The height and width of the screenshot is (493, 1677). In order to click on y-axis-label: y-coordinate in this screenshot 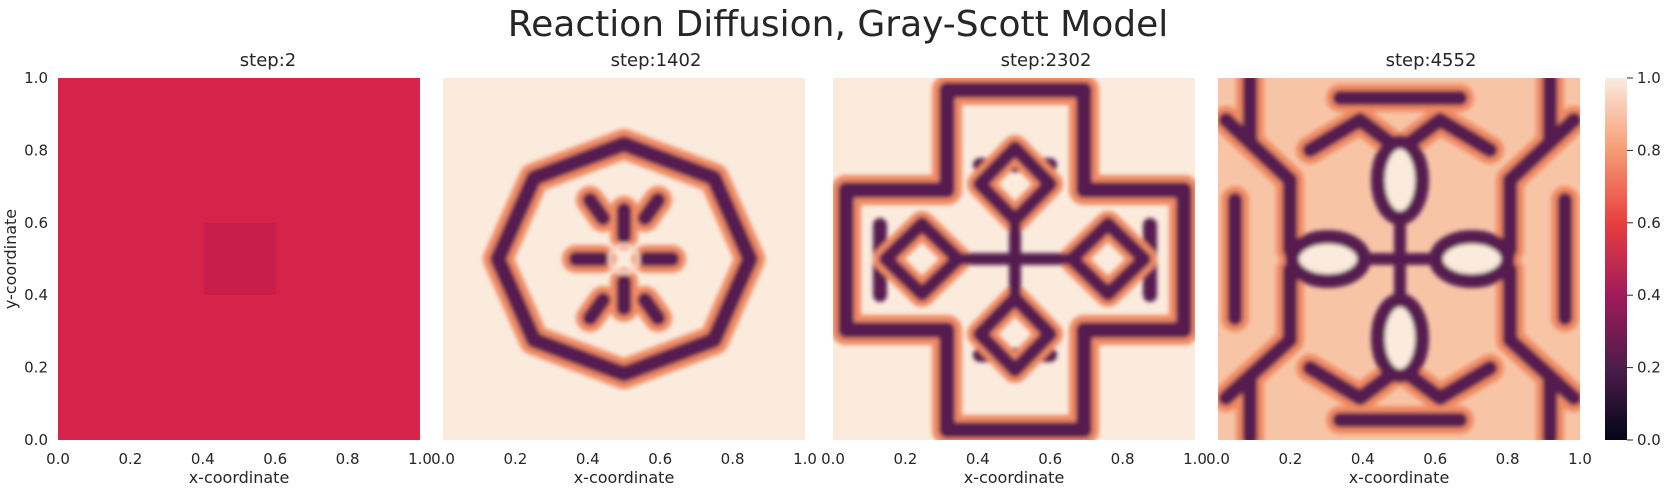, I will do `click(10, 259)`.